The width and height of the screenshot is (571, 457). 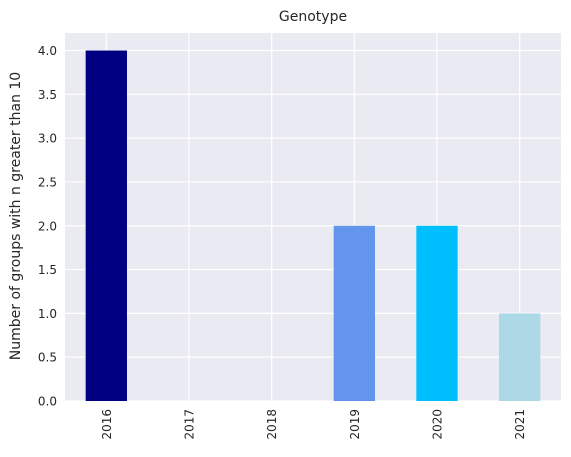 I want to click on x-tick-label: 2017, so click(x=190, y=424).